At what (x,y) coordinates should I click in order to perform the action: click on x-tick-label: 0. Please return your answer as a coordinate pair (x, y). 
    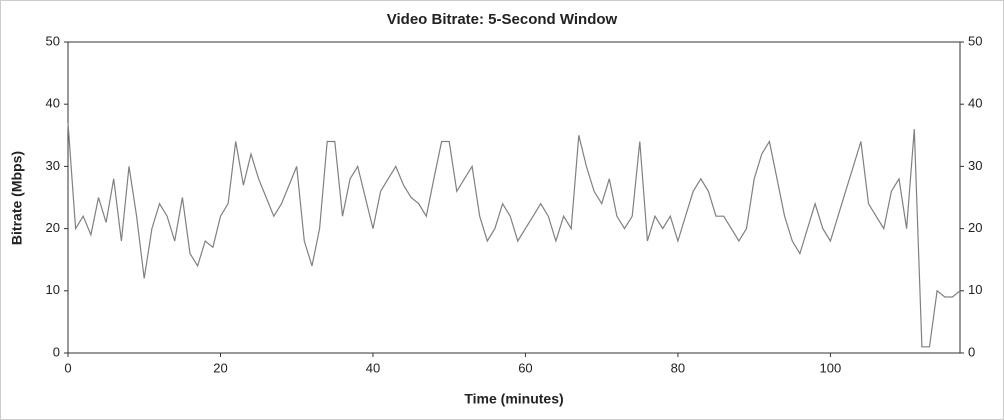
    Looking at the image, I should click on (67, 367).